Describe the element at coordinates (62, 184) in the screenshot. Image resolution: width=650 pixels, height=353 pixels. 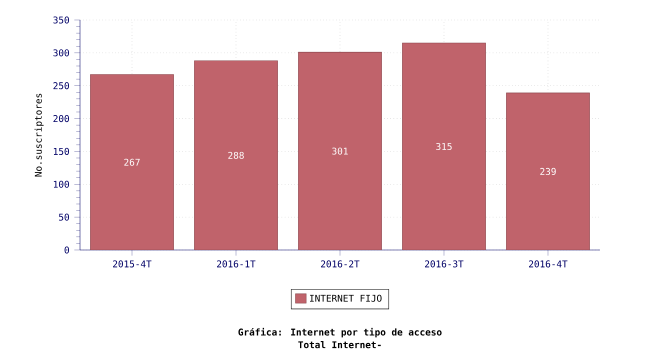
I see `y-tick-label: 100` at that location.